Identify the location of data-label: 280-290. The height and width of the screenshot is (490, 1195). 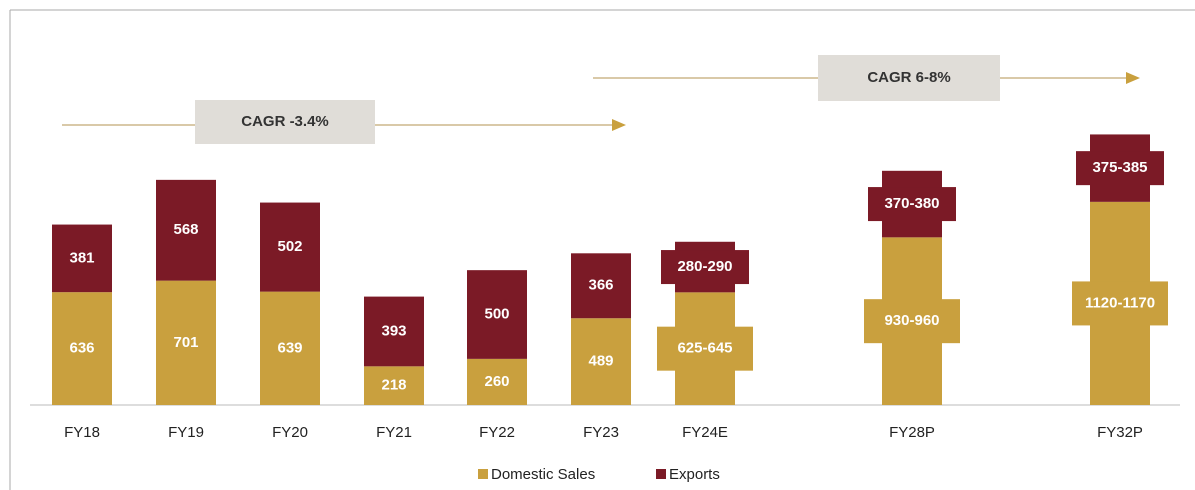
(704, 266).